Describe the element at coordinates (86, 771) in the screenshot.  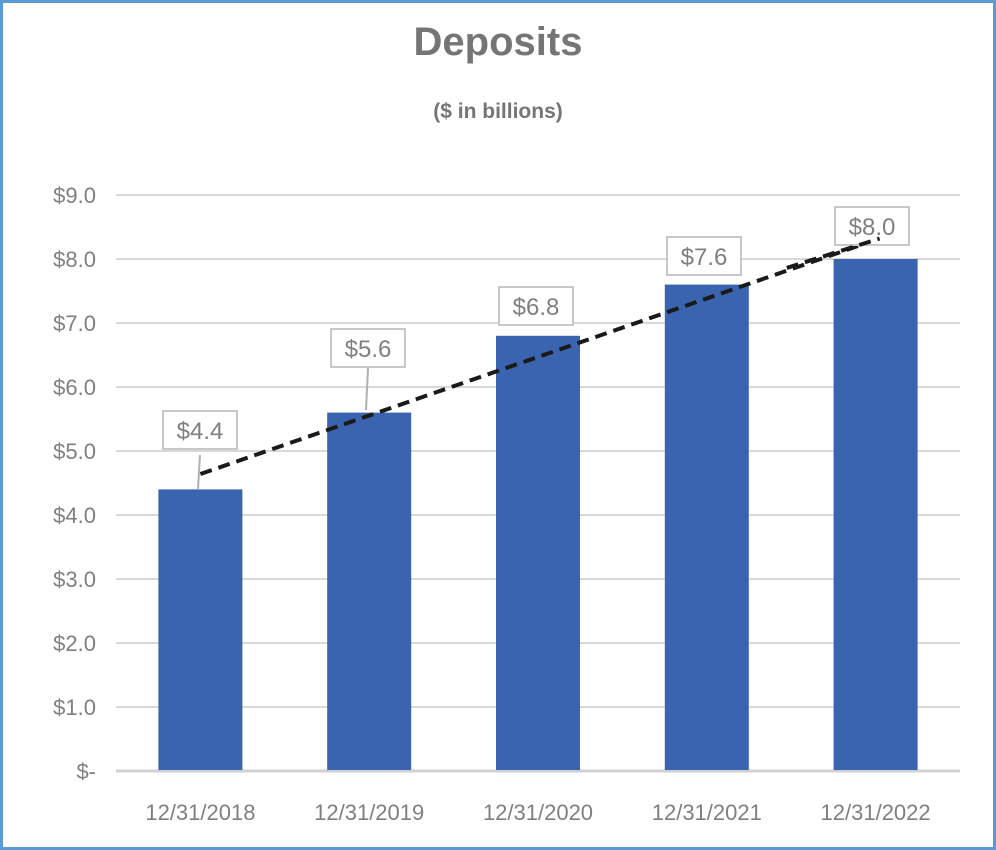
I see `y-tick-label: $-` at that location.